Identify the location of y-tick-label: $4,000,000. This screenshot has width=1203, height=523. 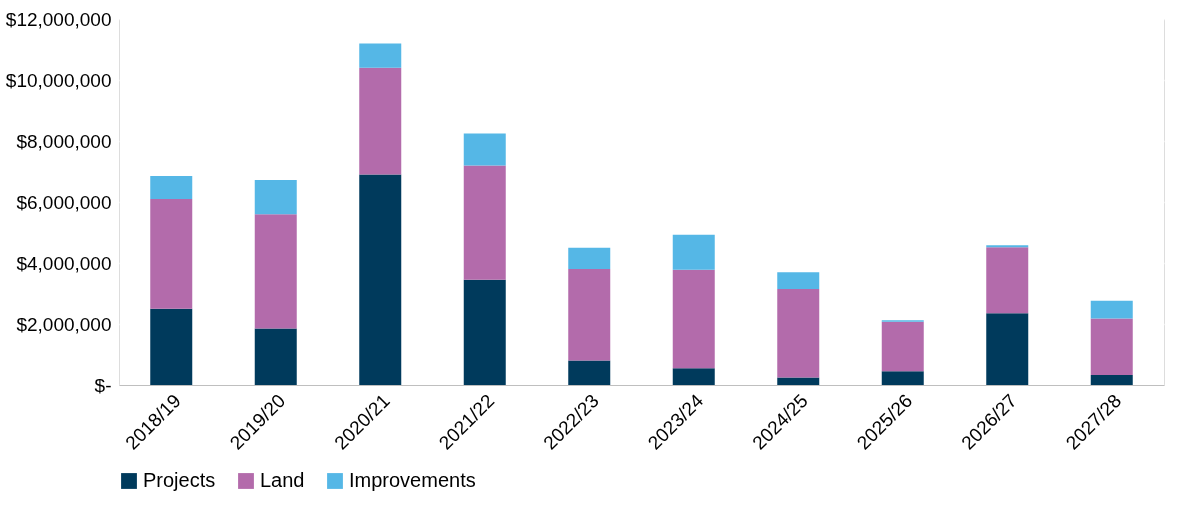
(64, 263).